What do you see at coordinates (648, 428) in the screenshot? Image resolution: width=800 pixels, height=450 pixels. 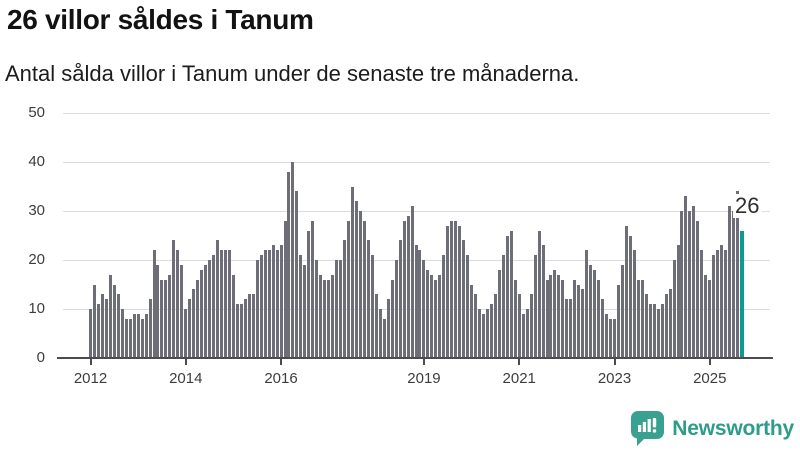 I see `newsworthy-bar-chart-bubble-icon` at bounding box center [648, 428].